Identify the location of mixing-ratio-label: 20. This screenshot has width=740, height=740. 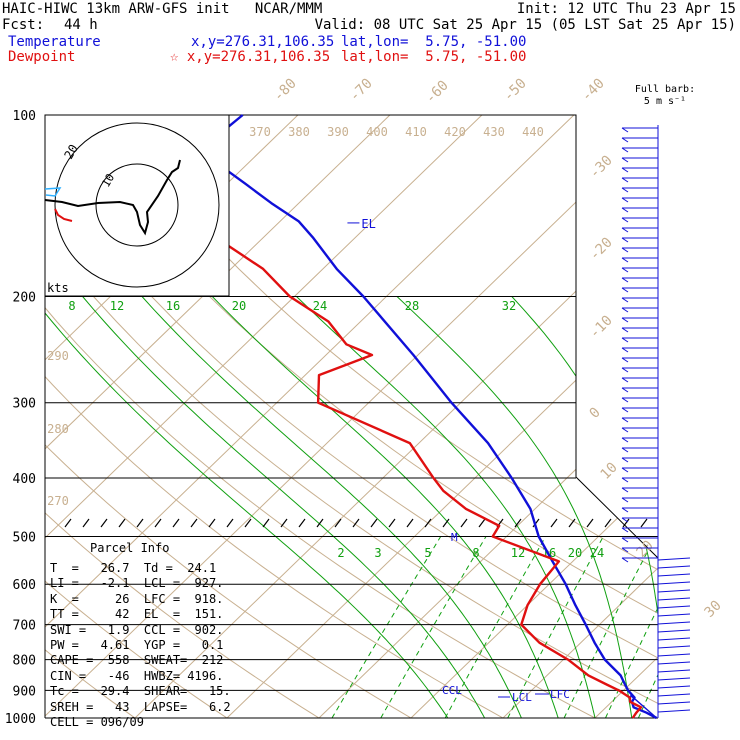
(239, 306).